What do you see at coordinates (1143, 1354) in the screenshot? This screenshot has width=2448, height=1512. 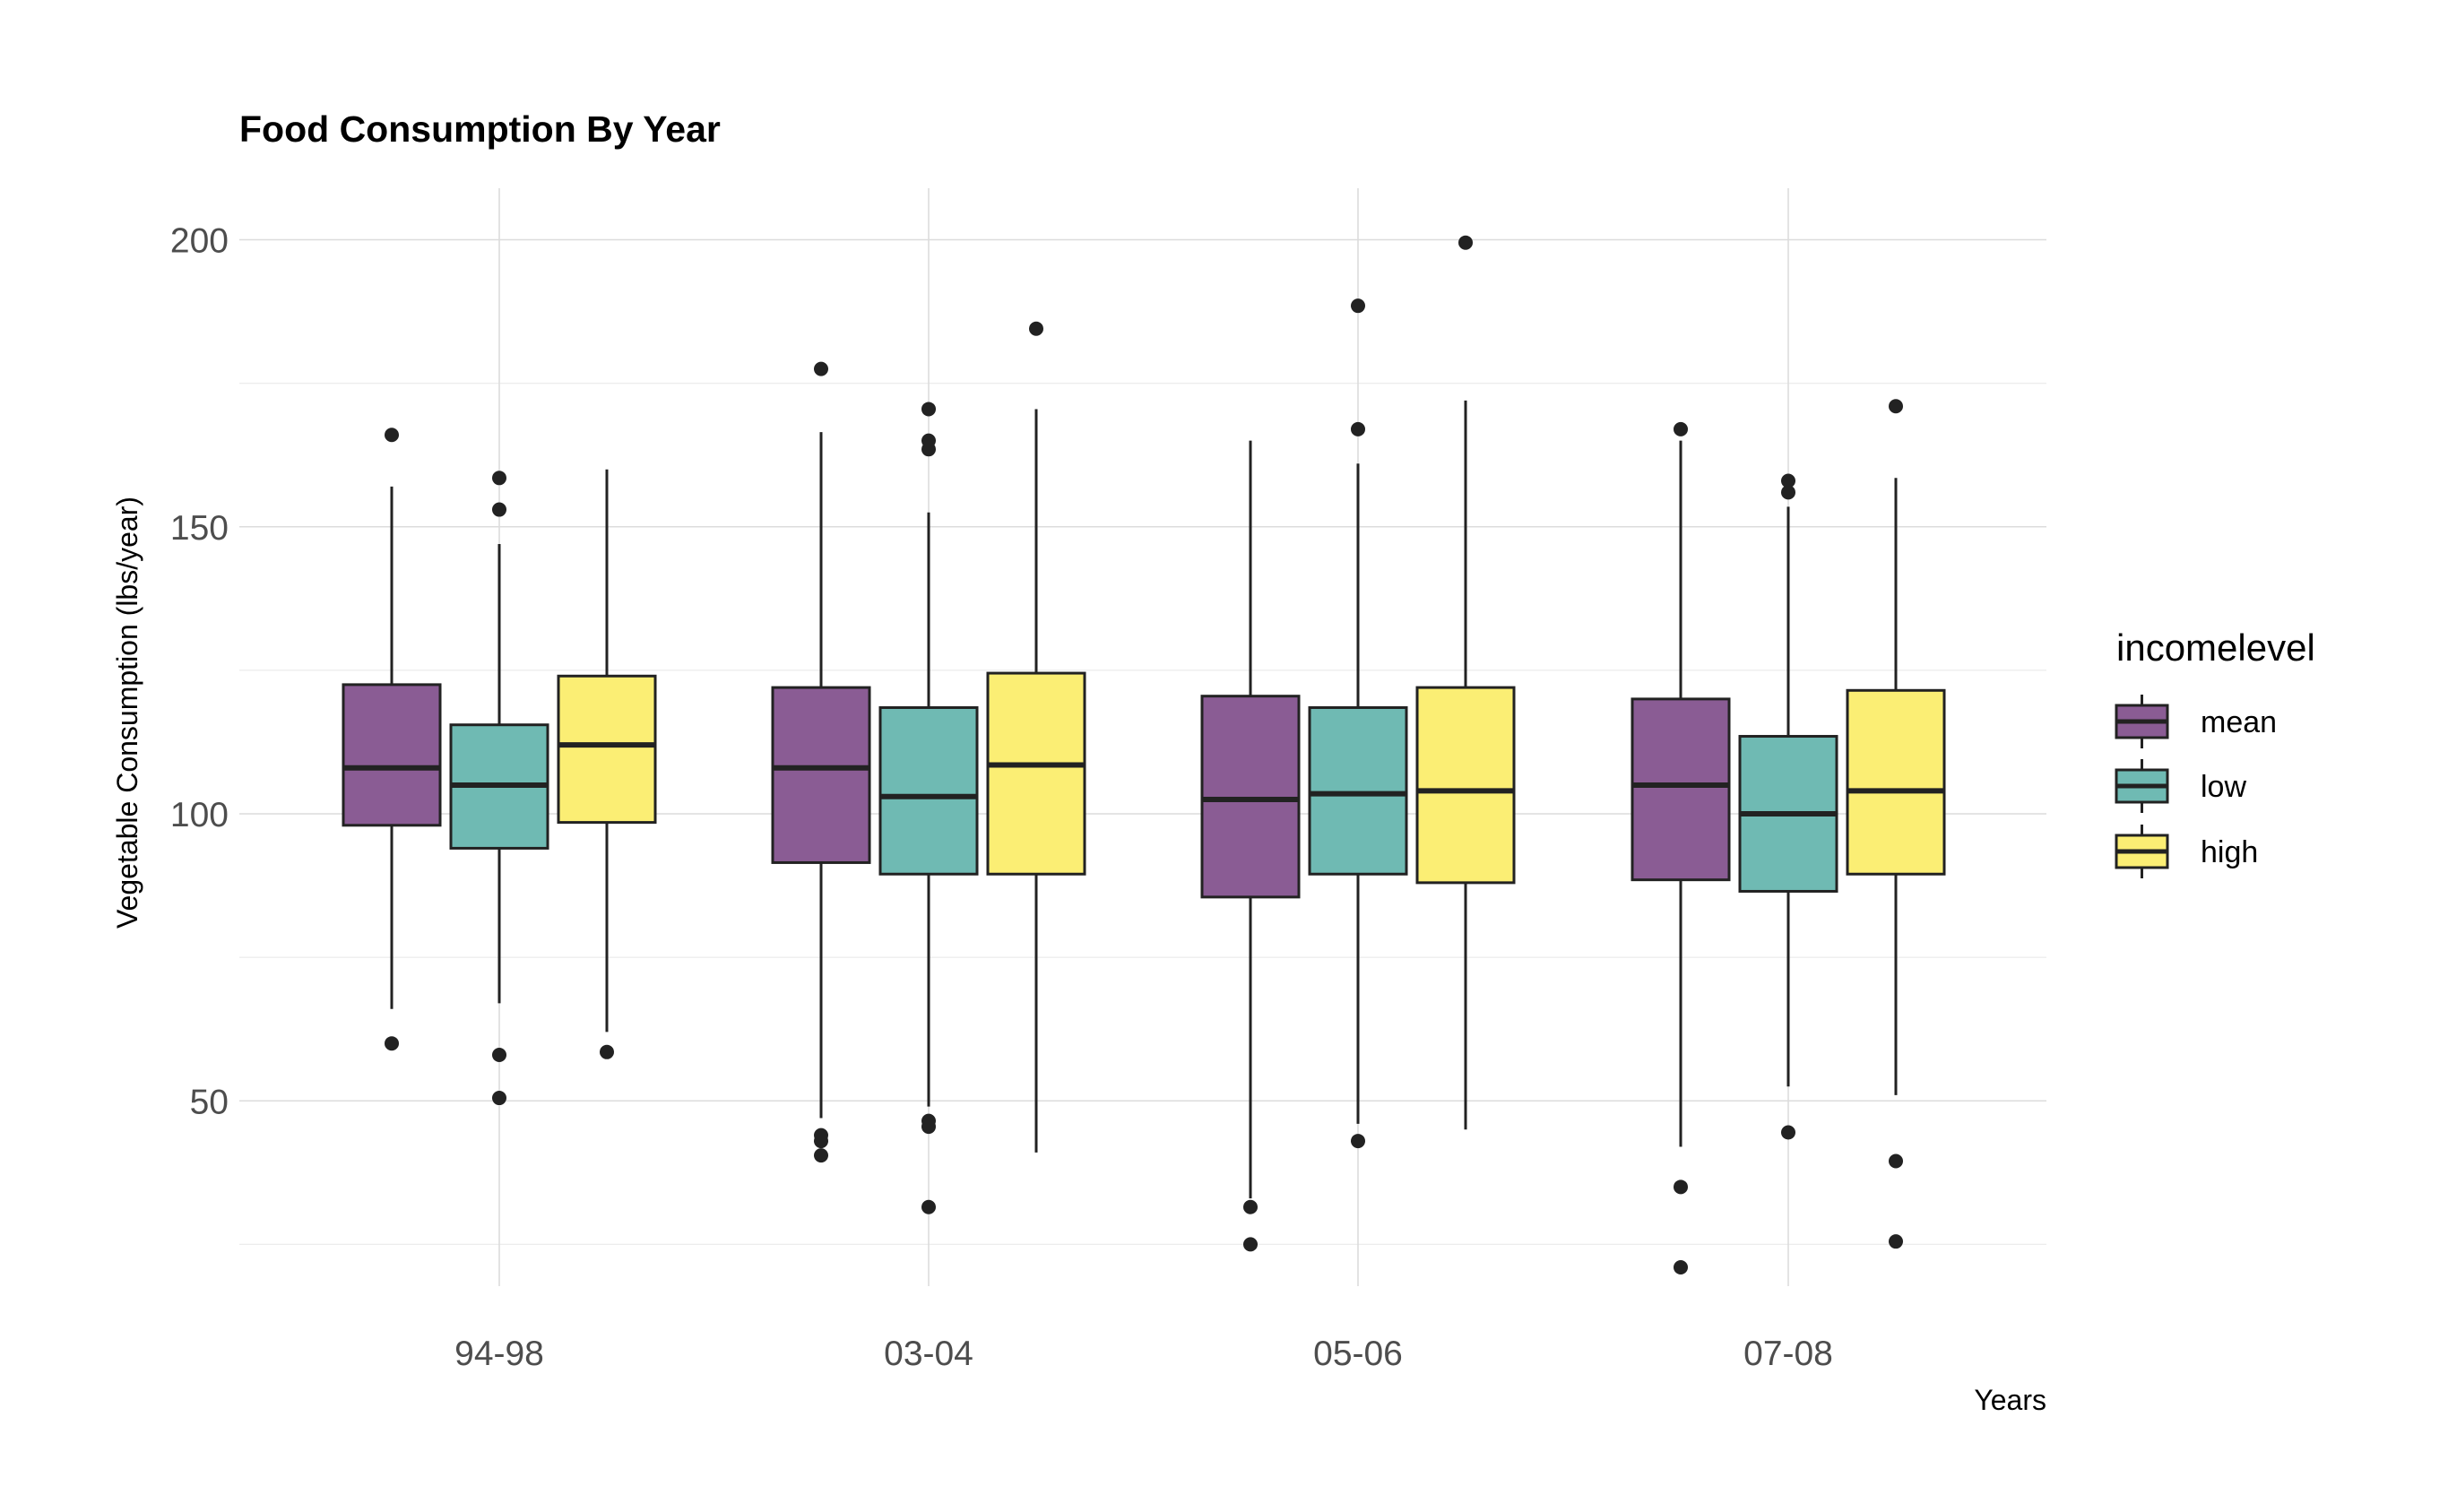 I see `x-axis-ticks: 94-98 03-04 05-06 07-08` at bounding box center [1143, 1354].